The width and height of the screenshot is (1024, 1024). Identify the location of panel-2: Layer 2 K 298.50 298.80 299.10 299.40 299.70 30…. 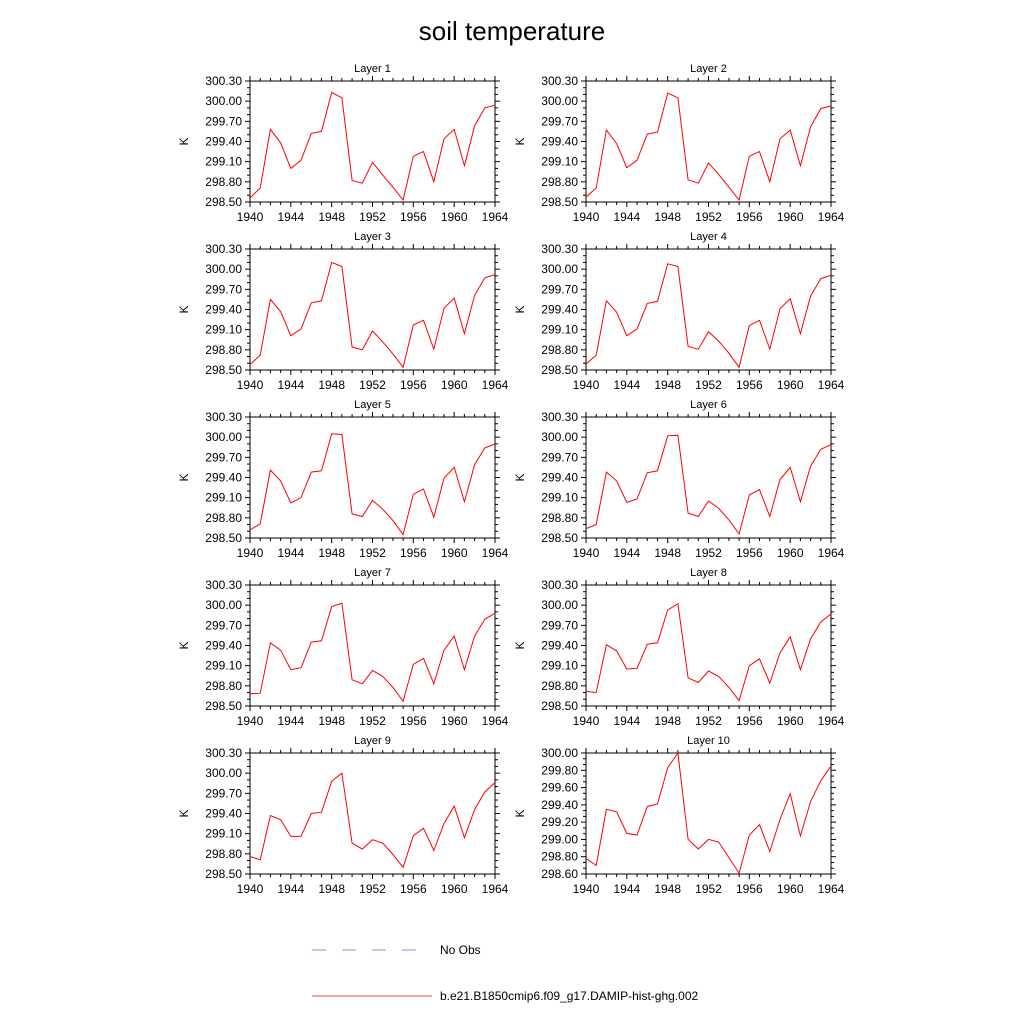
(679, 143).